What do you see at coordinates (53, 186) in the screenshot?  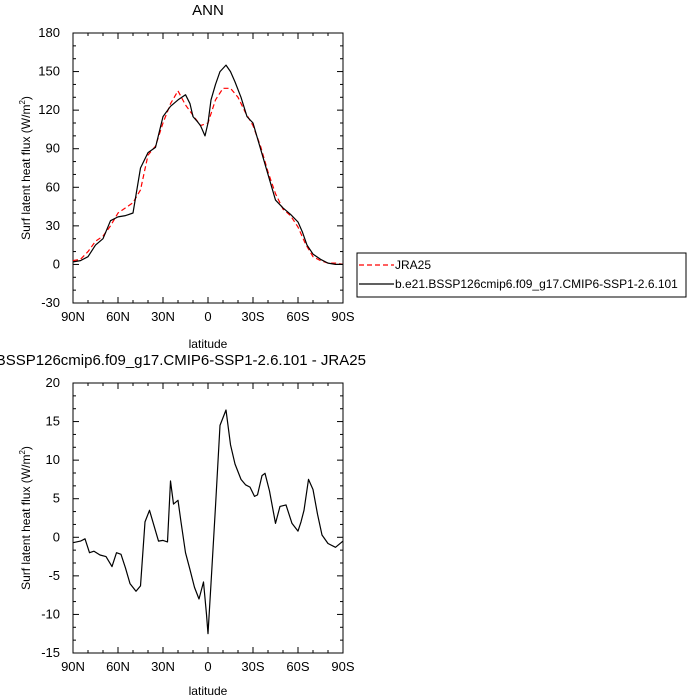 I see `top-y-tick-label: 60` at bounding box center [53, 186].